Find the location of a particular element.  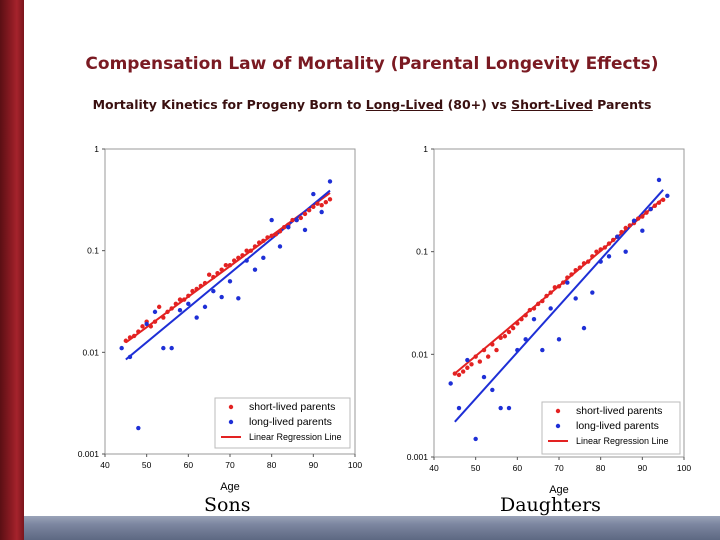

regression-line is located at coordinates (559, 306).